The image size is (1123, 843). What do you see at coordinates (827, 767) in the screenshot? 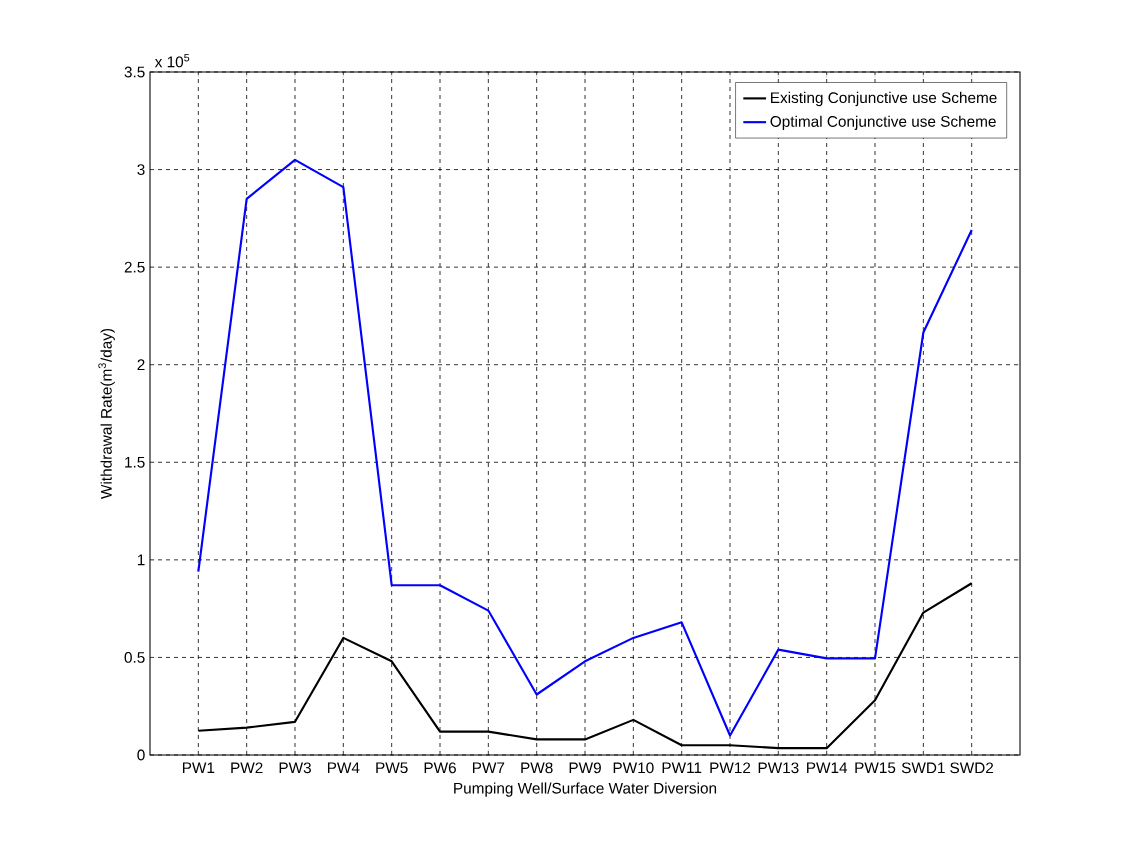
I see `x-tick-label: PW14` at bounding box center [827, 767].